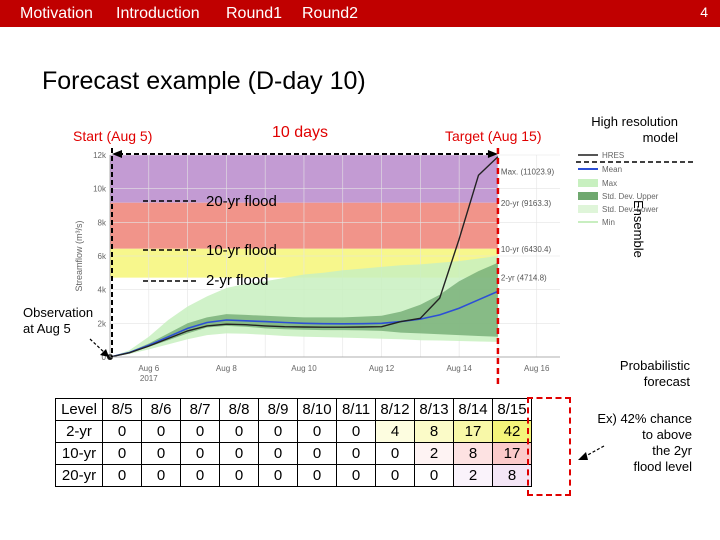 The height and width of the screenshot is (540, 720). I want to click on table-header-cell: 8/11, so click(356, 409).